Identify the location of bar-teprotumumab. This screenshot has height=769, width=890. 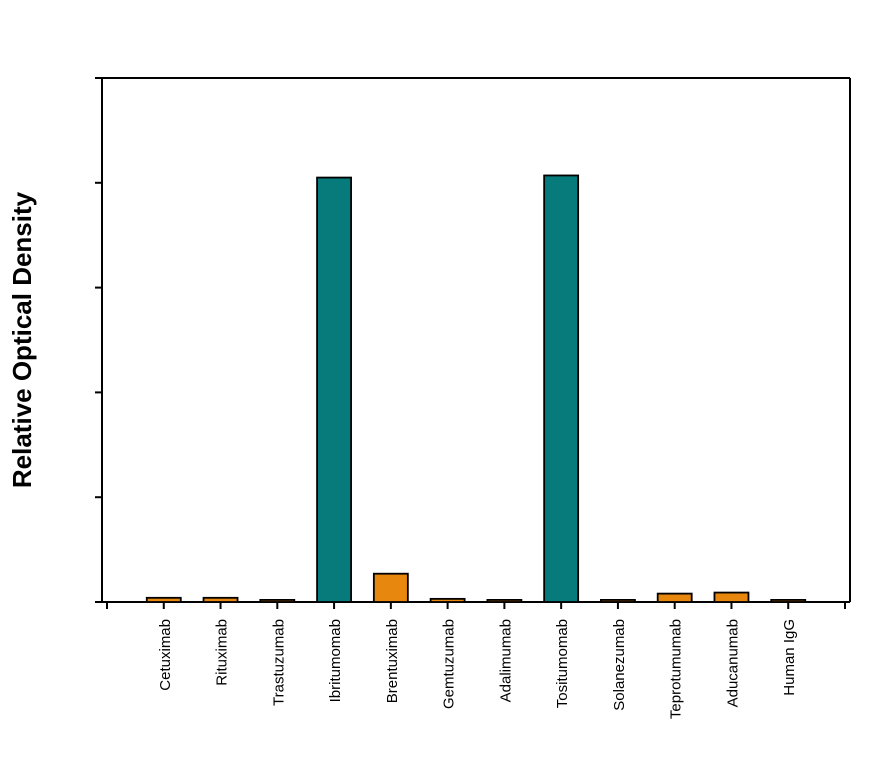
(674, 597).